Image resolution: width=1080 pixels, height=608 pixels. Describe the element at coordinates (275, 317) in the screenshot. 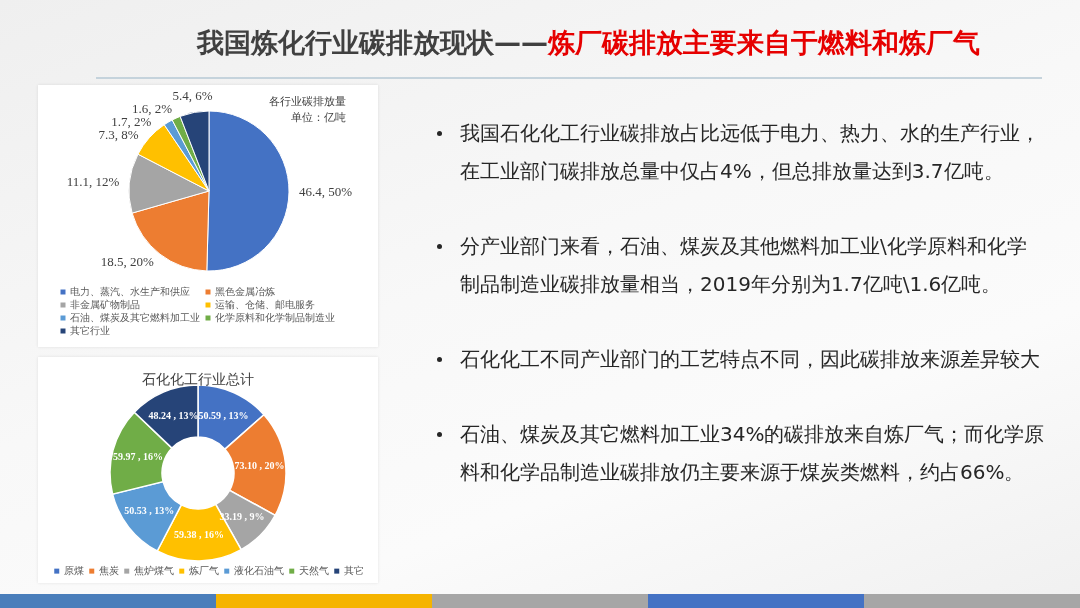

I see `legend-label: 化学原料和化学制品制造业` at that location.